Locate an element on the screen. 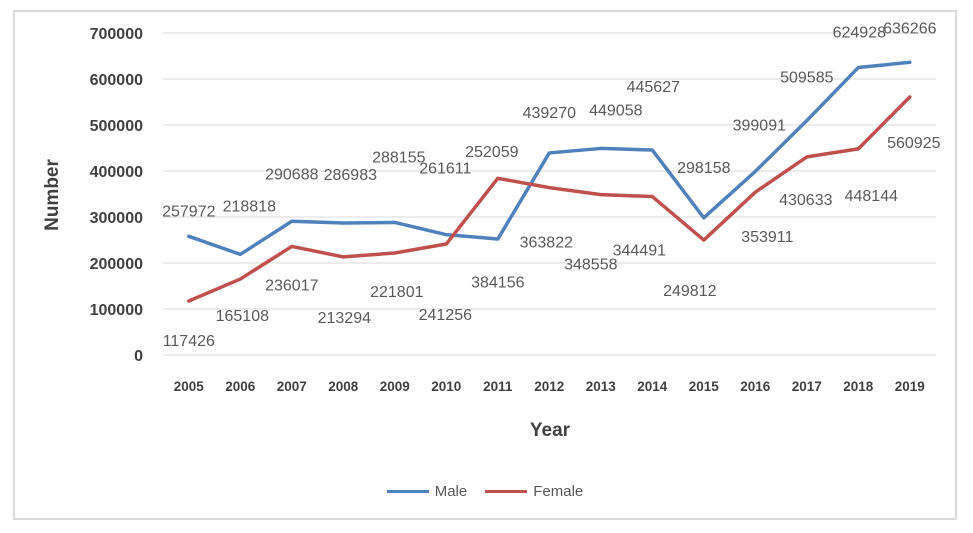  female-data-label: 249812 is located at coordinates (689, 291).